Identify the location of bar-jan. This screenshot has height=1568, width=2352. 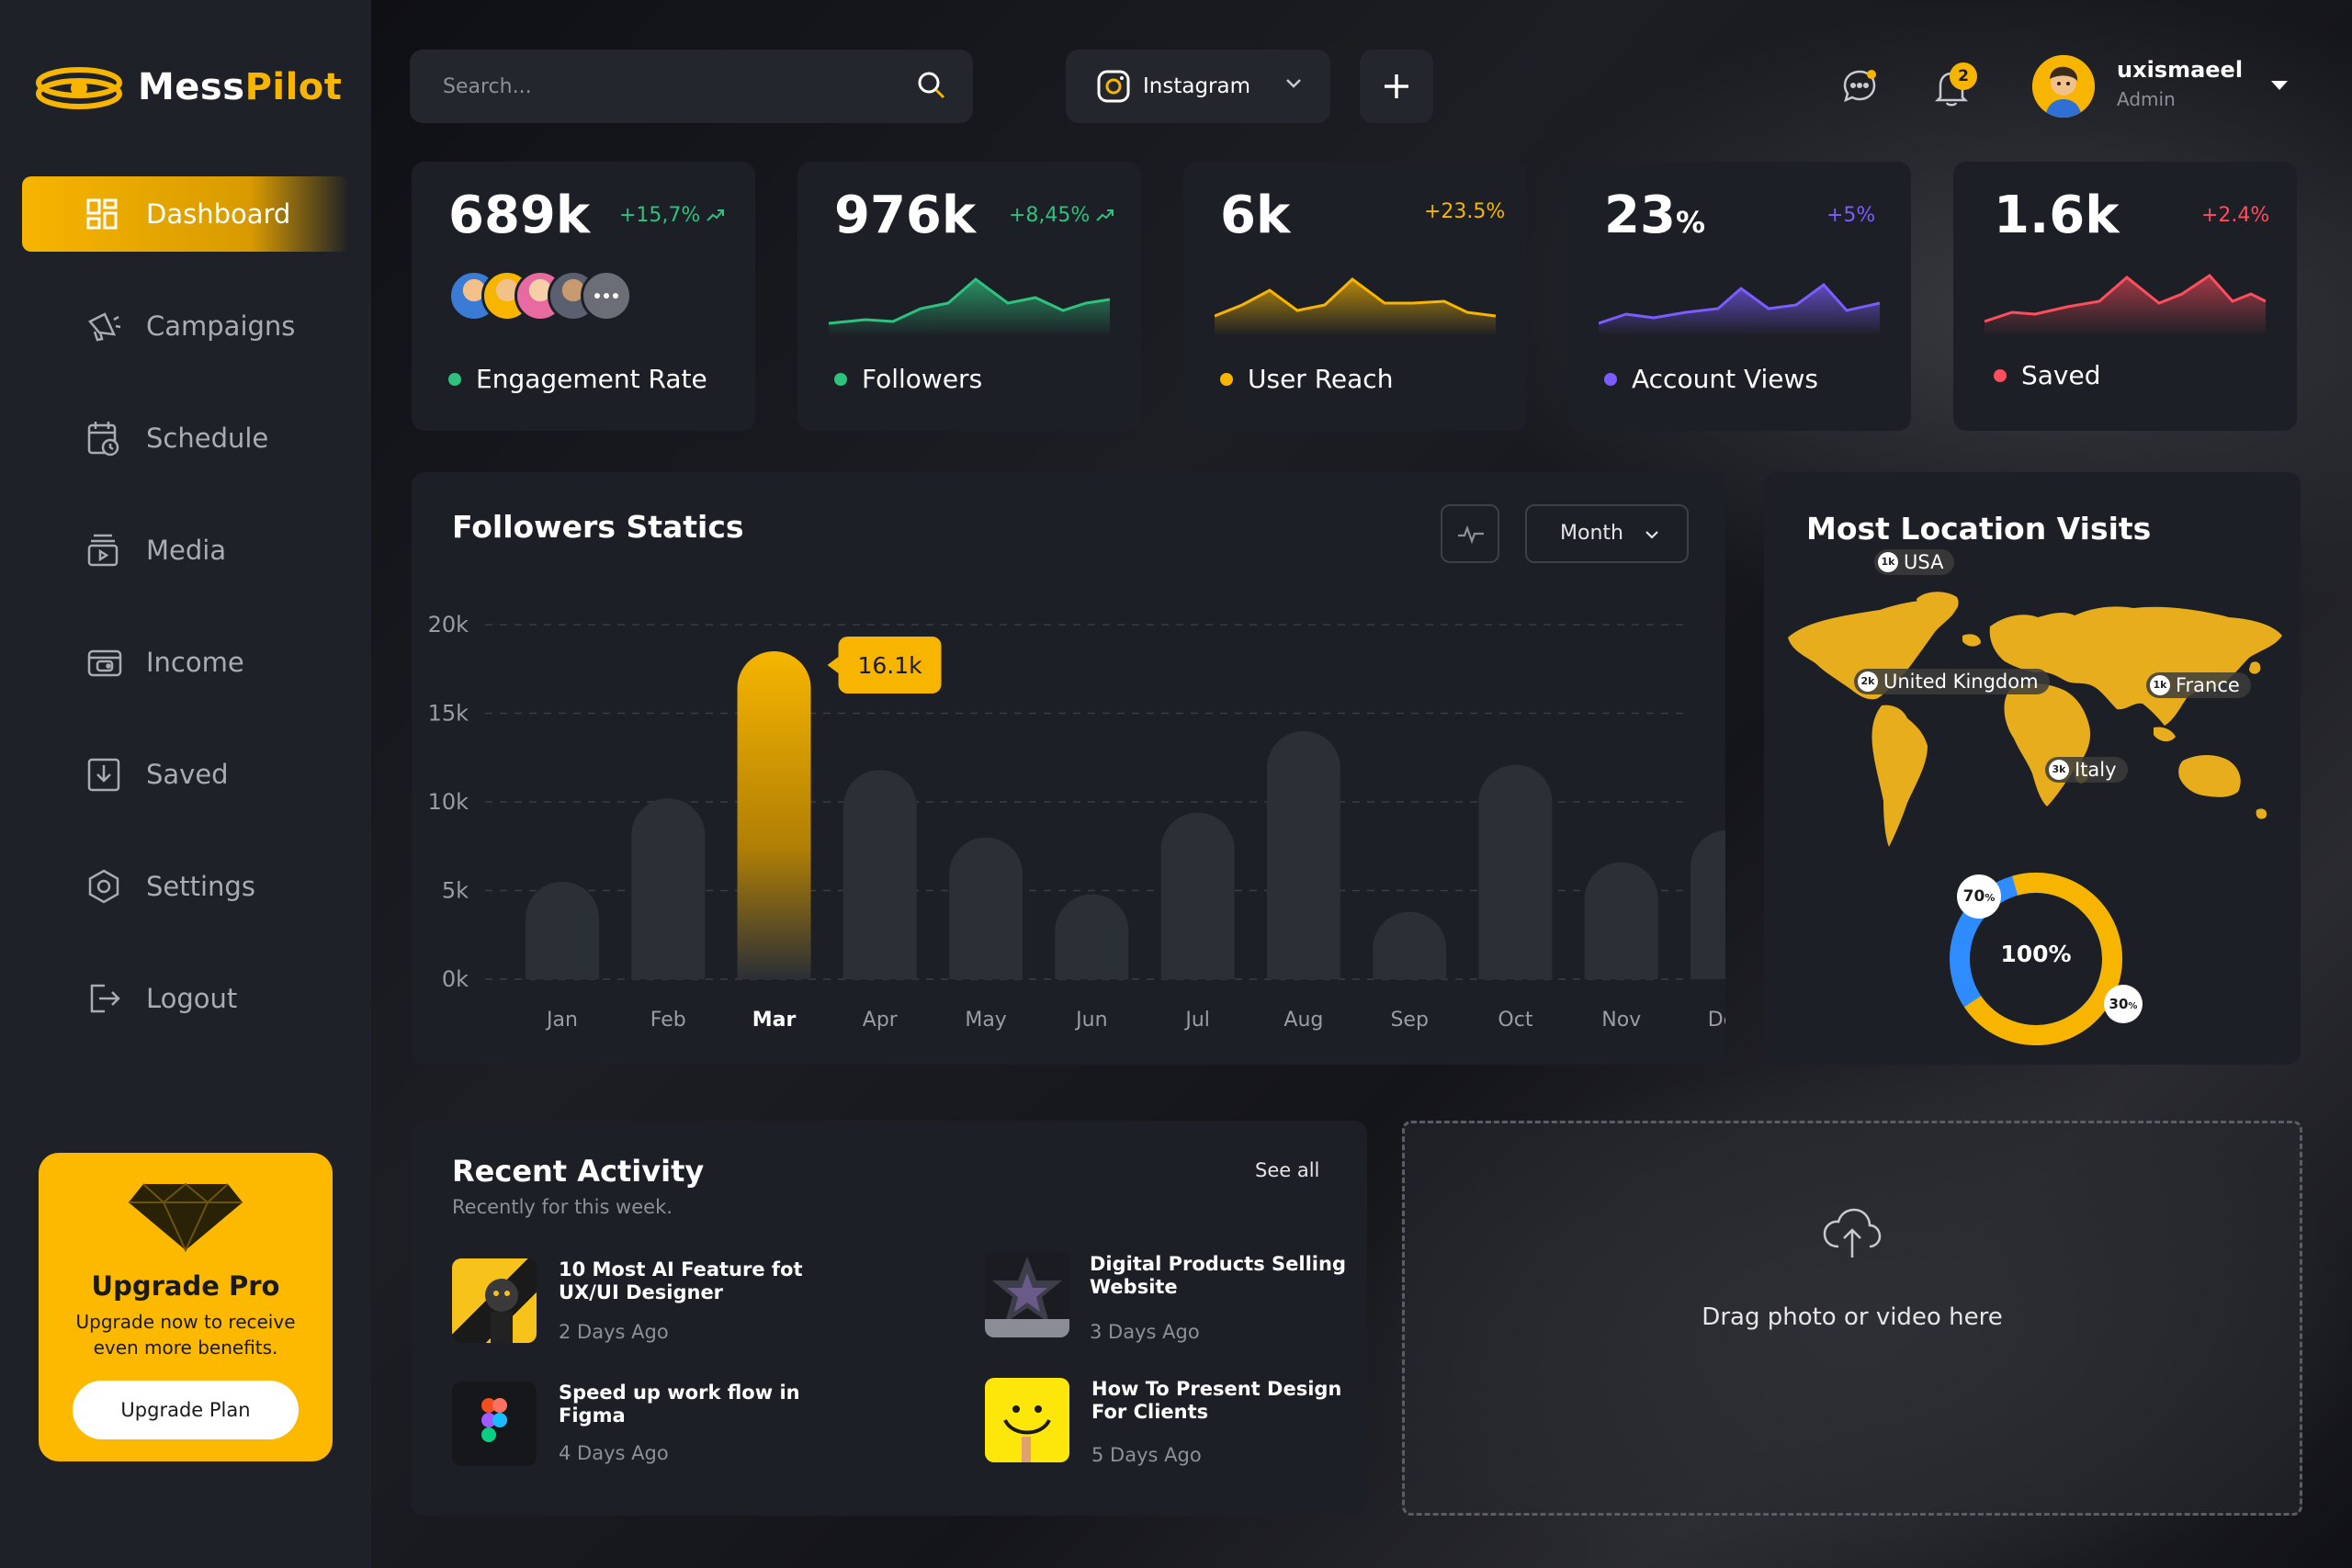
(562, 930).